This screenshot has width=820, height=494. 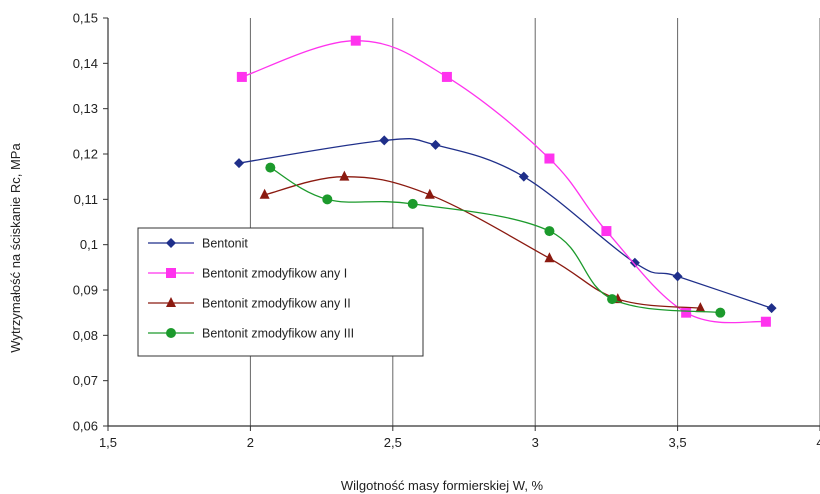 What do you see at coordinates (85, 63) in the screenshot?
I see `y-tick-label: 0,14` at bounding box center [85, 63].